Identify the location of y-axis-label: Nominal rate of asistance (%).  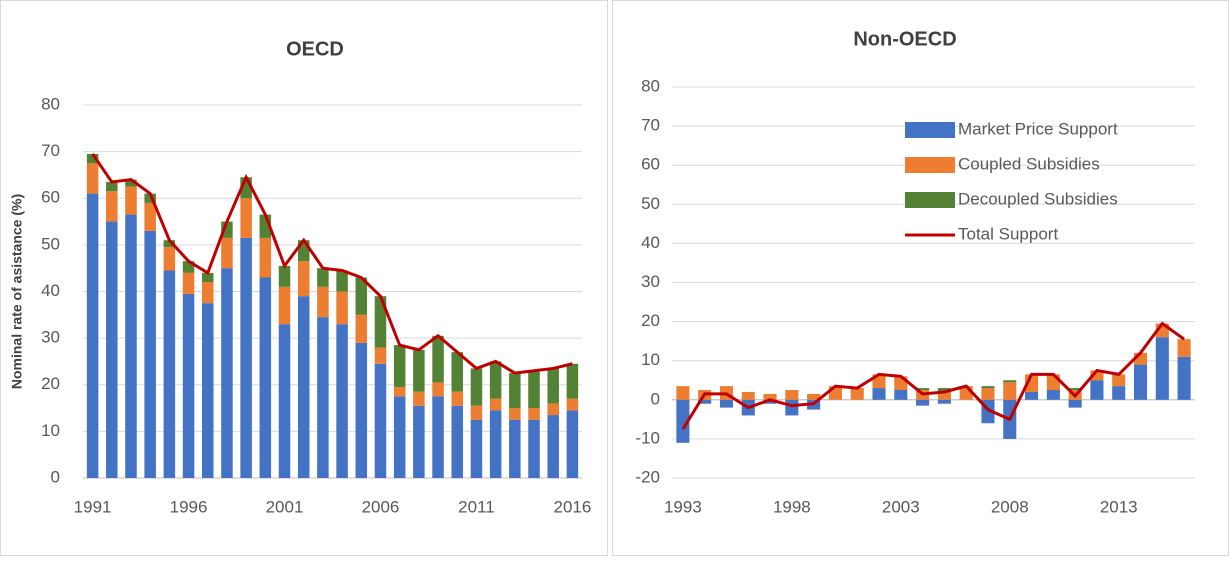
(17, 291).